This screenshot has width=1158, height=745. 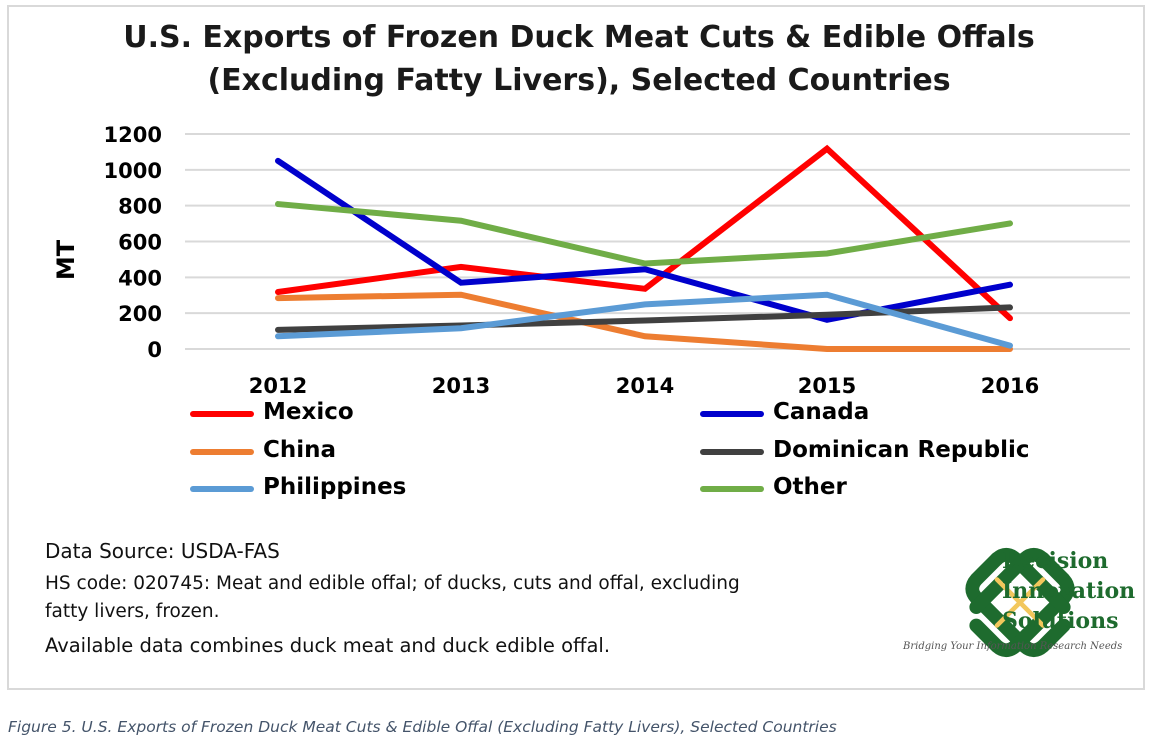 What do you see at coordinates (461, 386) in the screenshot?
I see `x-tick-label: 2013` at bounding box center [461, 386].